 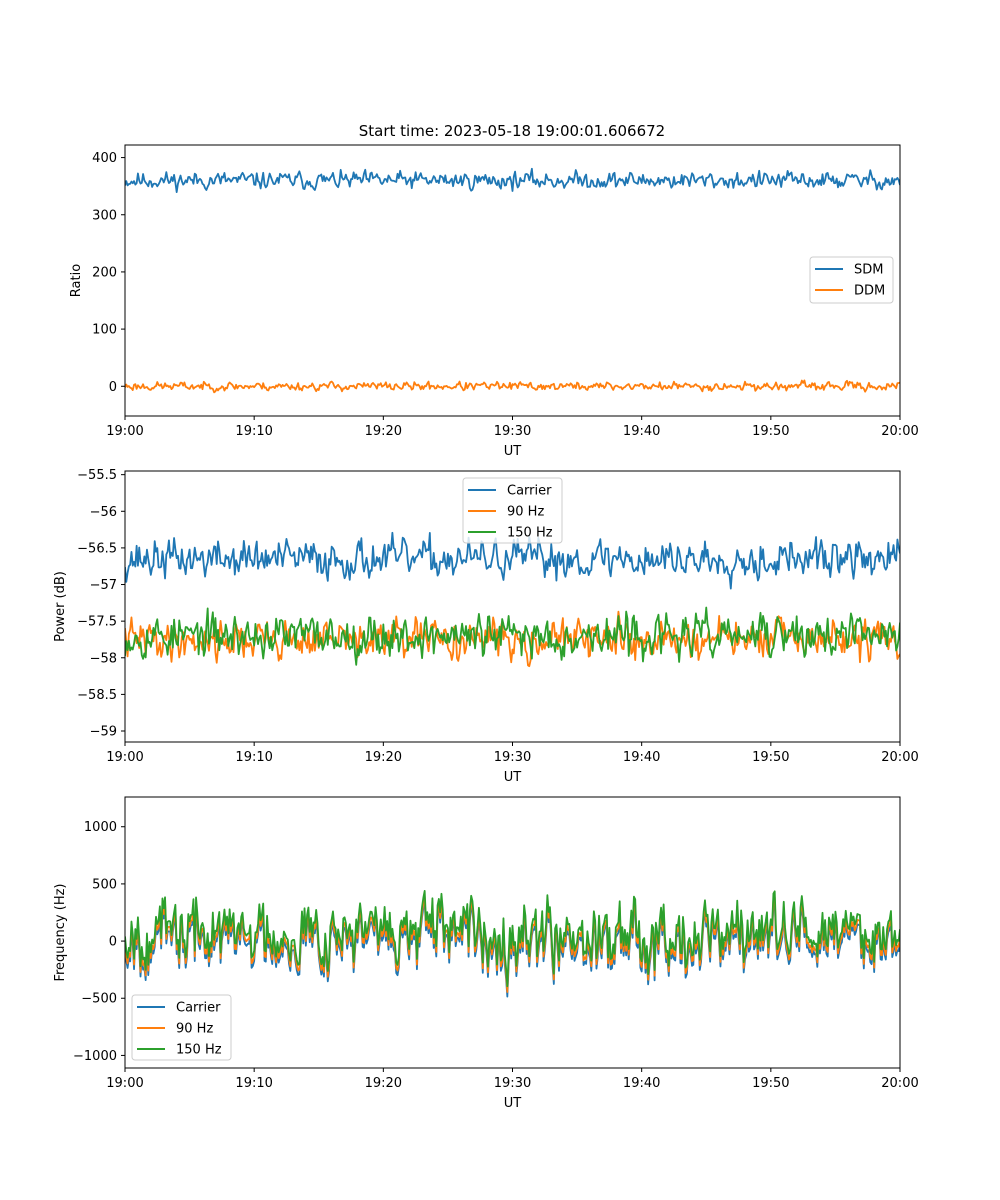 What do you see at coordinates (97, 695) in the screenshot?
I see `y-tick-label: −58.5` at bounding box center [97, 695].